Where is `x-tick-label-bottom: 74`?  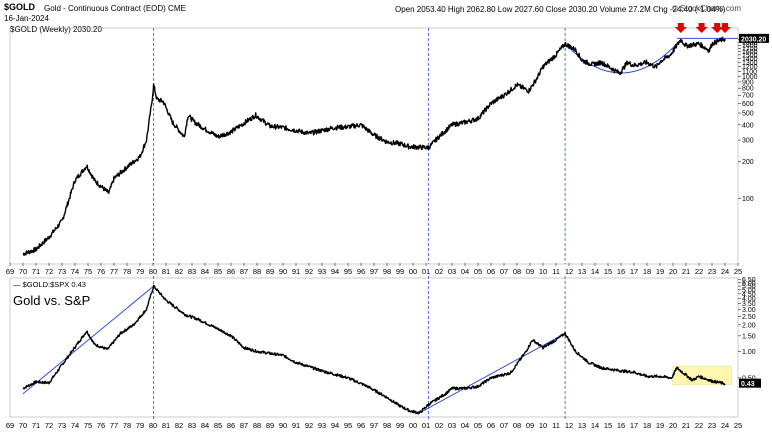
x-tick-label-bottom: 74 is located at coordinates (75, 425).